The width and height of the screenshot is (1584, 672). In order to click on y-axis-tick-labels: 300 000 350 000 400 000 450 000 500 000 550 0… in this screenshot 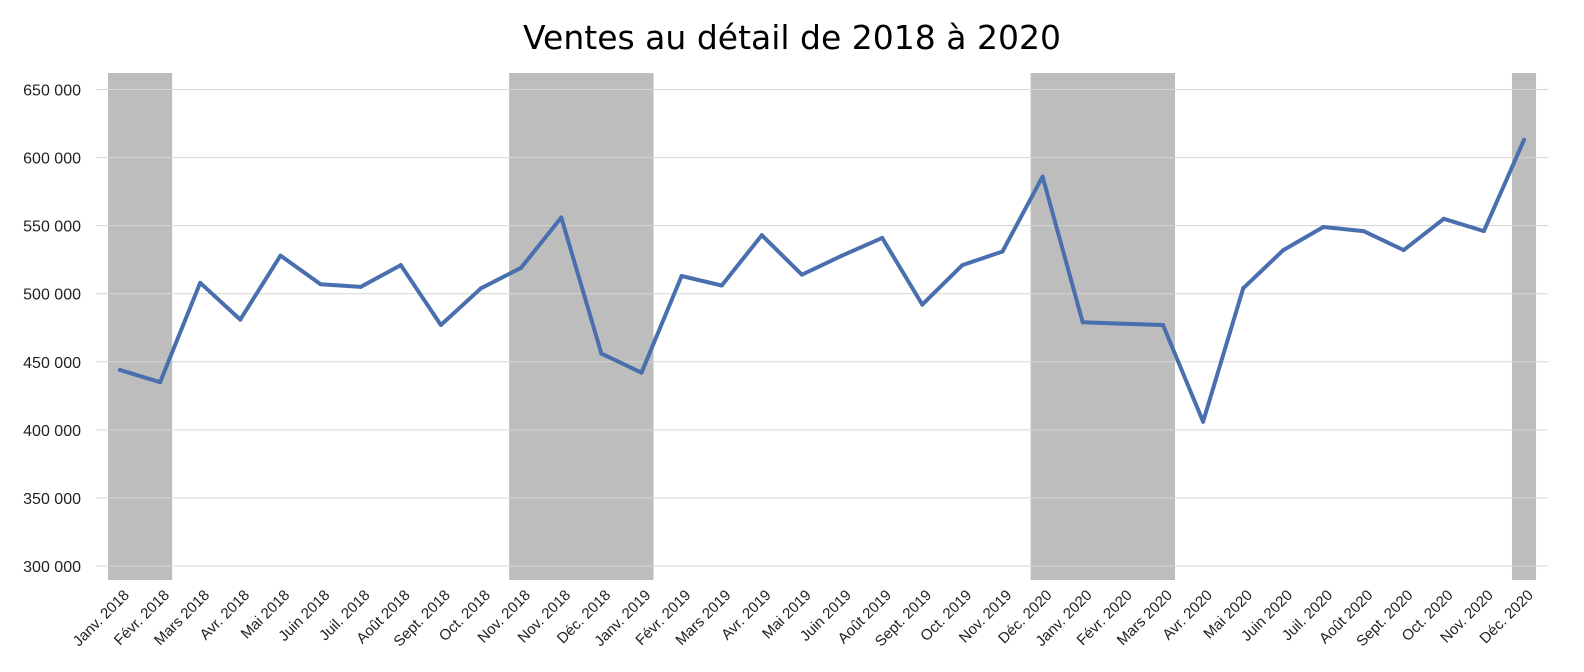, I will do `click(52, 330)`.